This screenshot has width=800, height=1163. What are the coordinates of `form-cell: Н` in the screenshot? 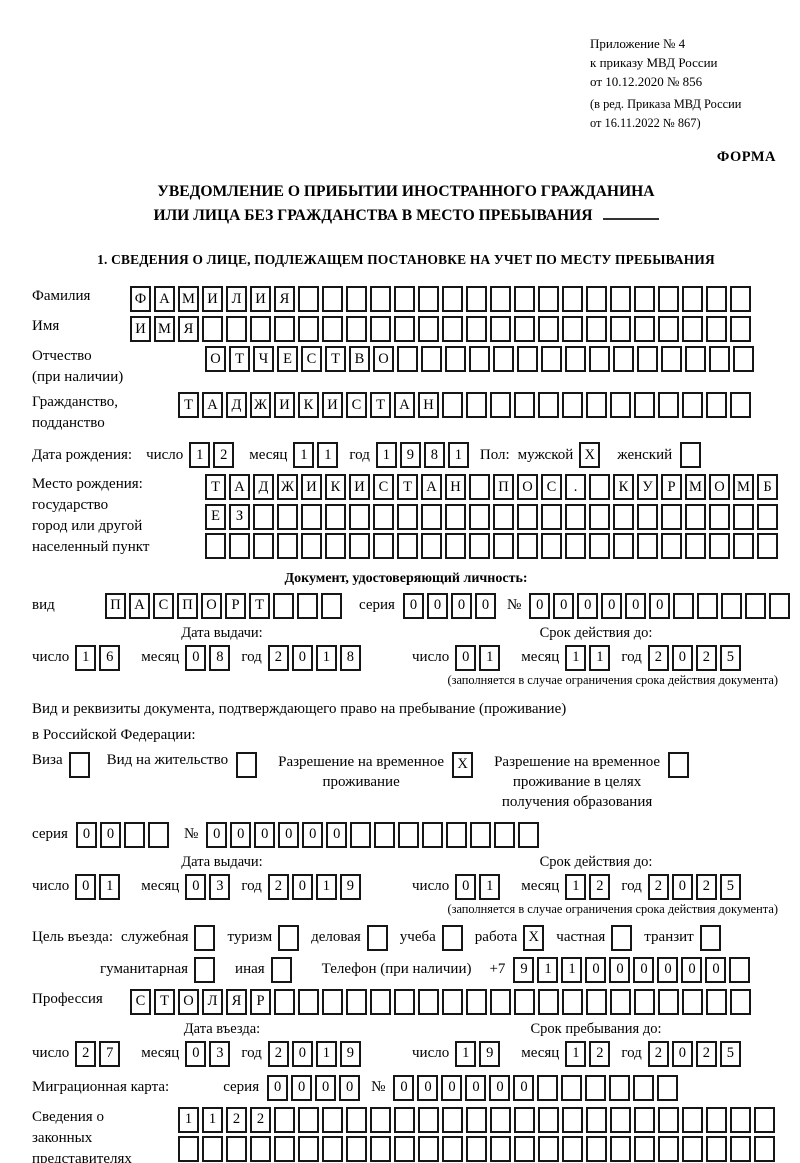 It's located at (428, 405).